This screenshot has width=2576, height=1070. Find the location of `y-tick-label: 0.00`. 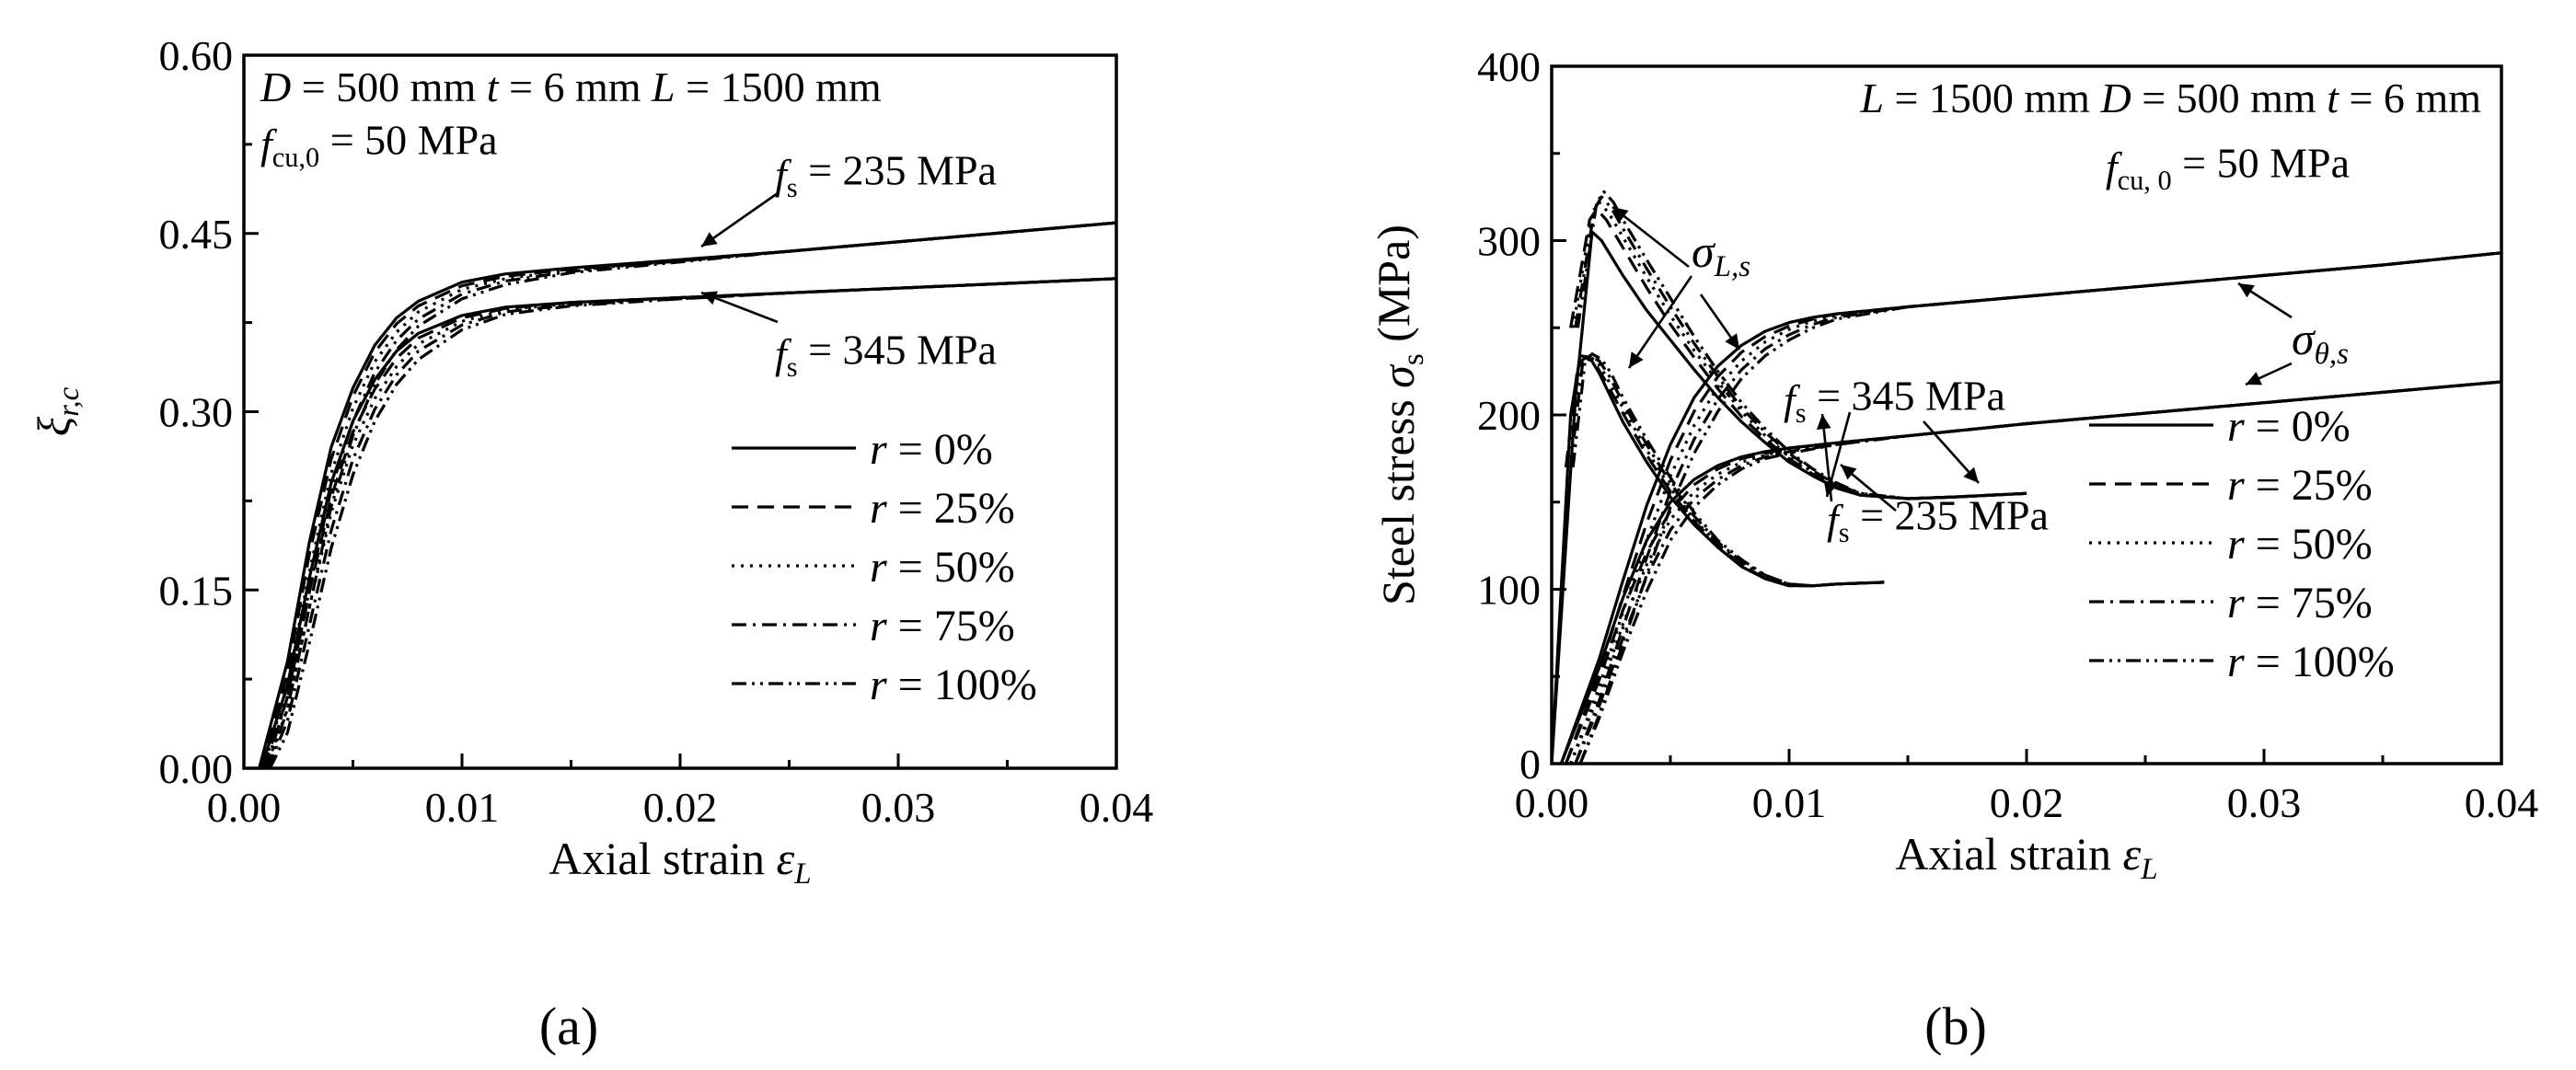

y-tick-label: 0.00 is located at coordinates (196, 768).